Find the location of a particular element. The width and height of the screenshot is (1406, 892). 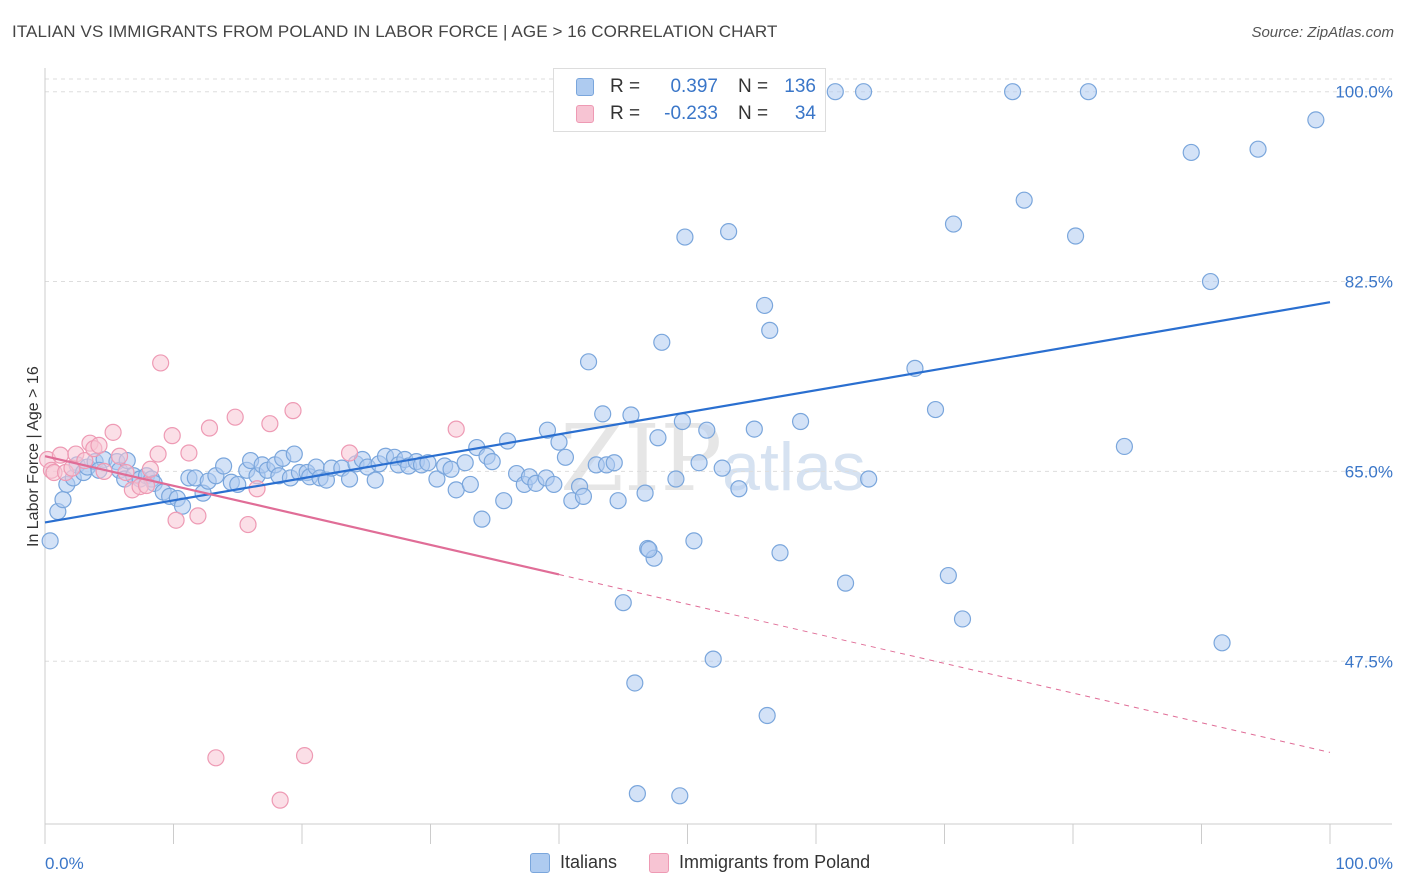

correlation-legend: R = 0.397 N = 136 R = -0.233 N = 34 is located at coordinates (689, 100).